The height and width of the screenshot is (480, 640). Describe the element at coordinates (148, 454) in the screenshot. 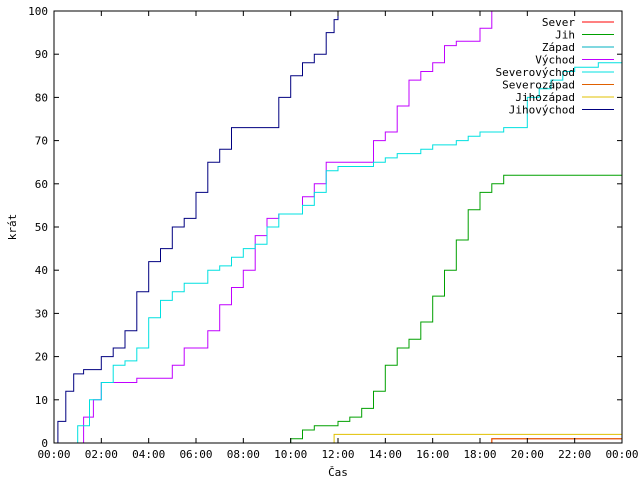

I see `x-tick-label: 04:00` at that location.